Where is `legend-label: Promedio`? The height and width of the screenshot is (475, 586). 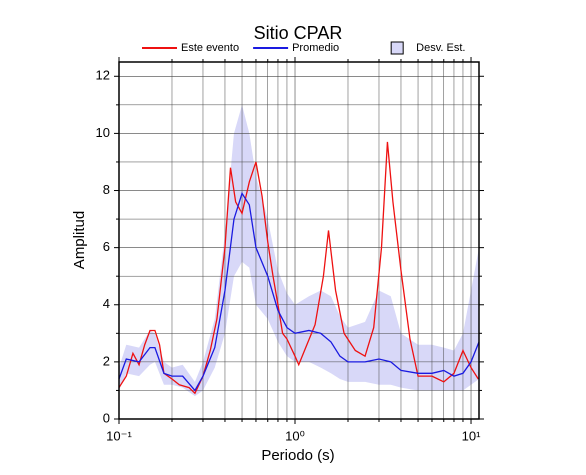
legend-label: Promedio is located at coordinates (315, 48).